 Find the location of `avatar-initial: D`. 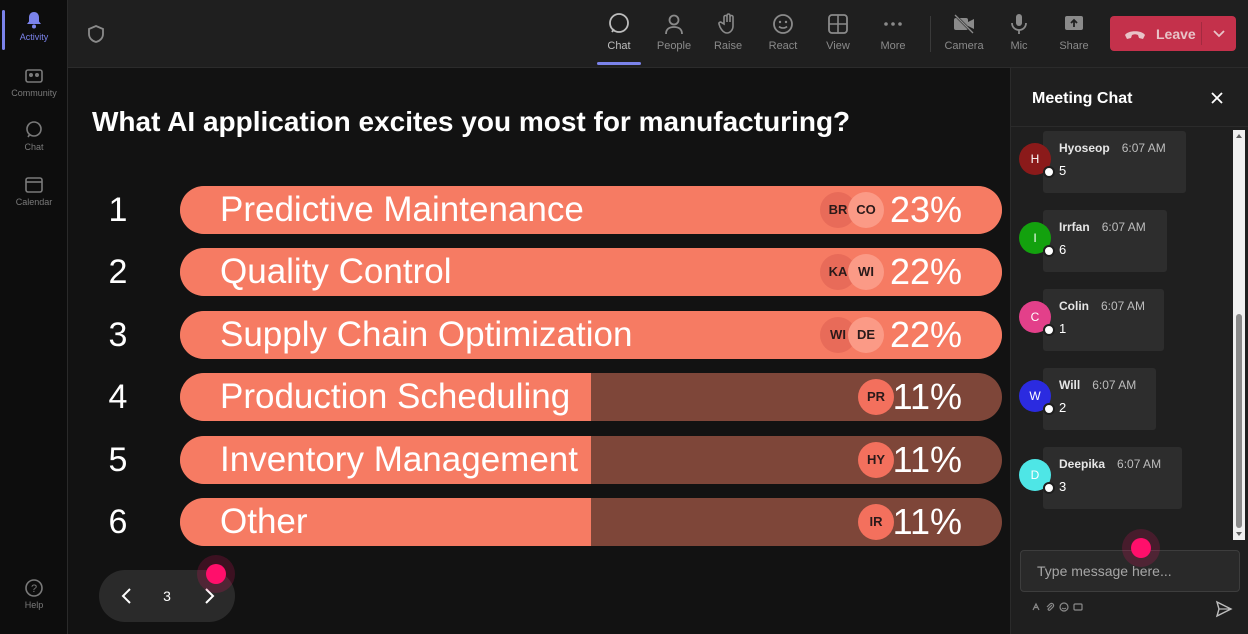

avatar-initial: D is located at coordinates (1035, 475).